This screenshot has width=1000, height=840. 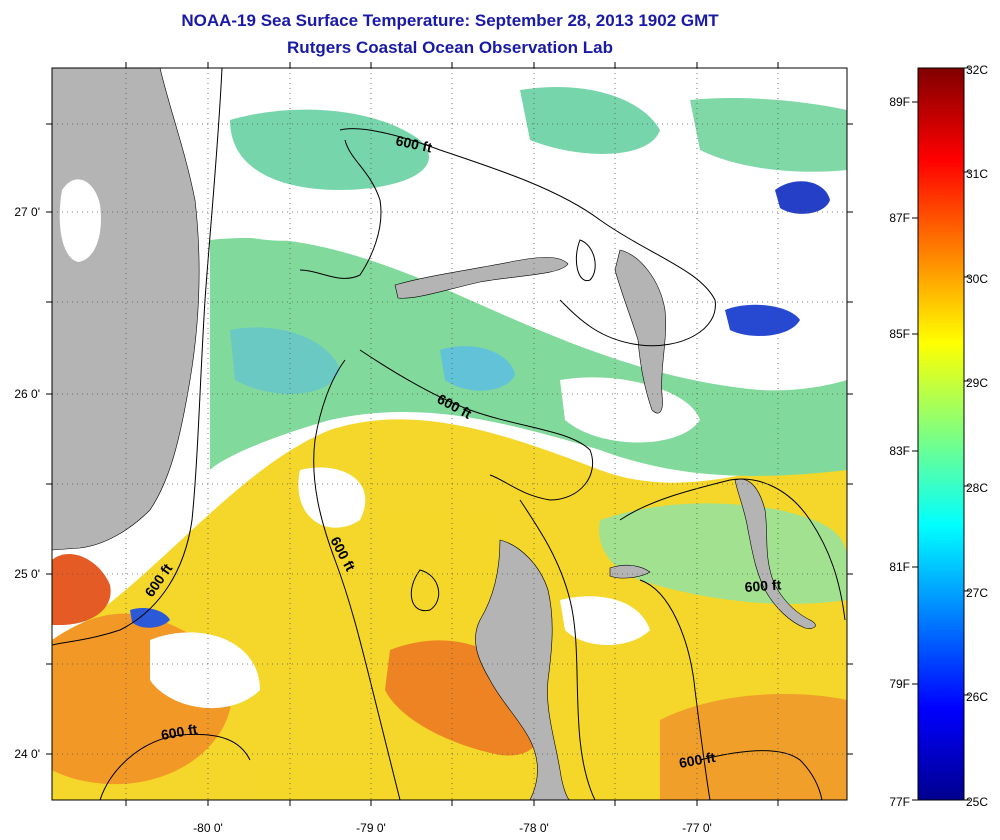 I want to click on colorbar-celsius-label: 27C, so click(x=977, y=593).